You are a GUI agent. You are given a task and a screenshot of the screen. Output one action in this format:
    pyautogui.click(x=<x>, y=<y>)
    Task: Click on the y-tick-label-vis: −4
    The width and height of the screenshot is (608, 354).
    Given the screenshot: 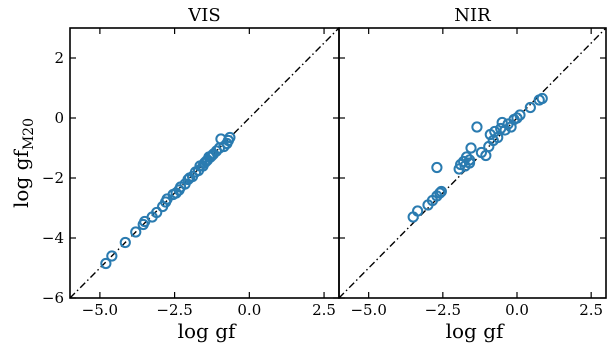 What is the action you would take?
    pyautogui.click(x=53, y=238)
    